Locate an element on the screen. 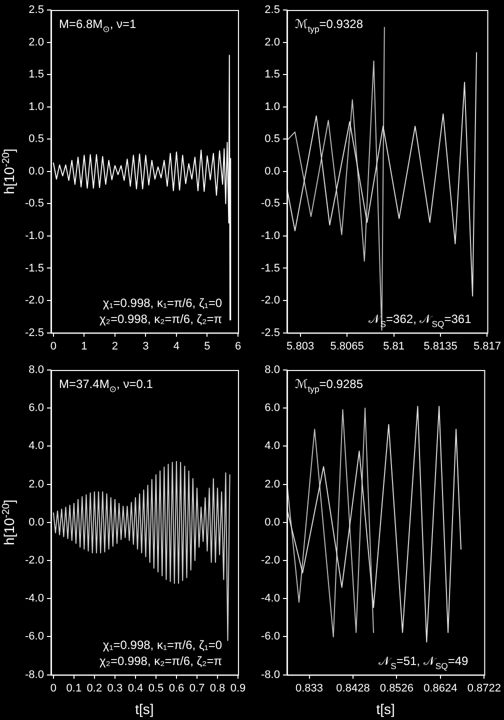 This screenshot has width=504, height=720. x-tick-label: 5.8135 is located at coordinates (441, 346).